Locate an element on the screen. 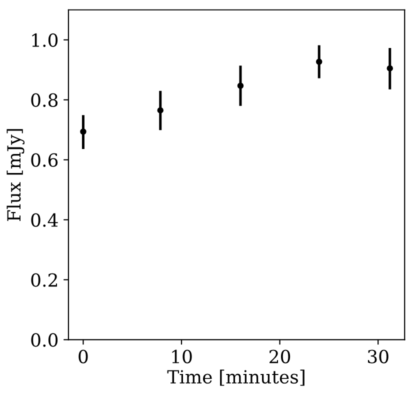 The width and height of the screenshot is (415, 395). x-tick-label: 30 is located at coordinates (378, 357).